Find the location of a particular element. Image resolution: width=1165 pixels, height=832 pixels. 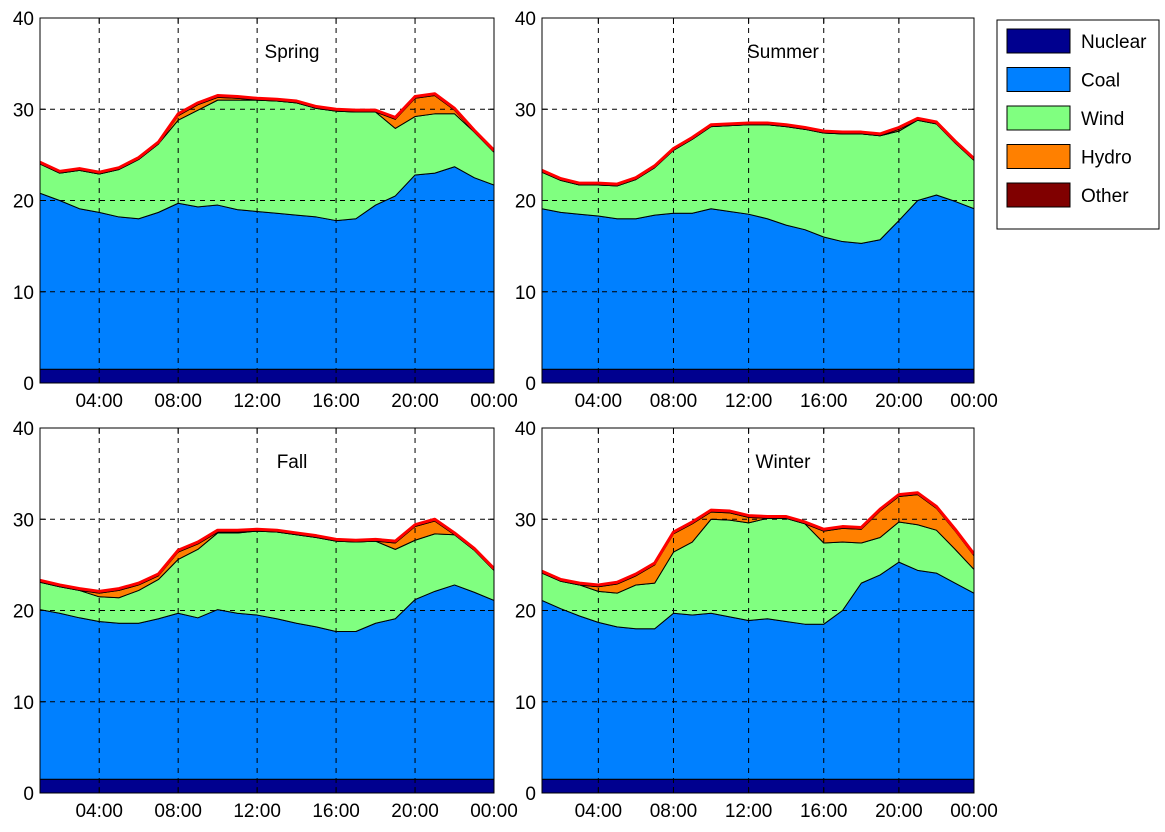

legend-item-coal: Coal is located at coordinates (1063, 79).